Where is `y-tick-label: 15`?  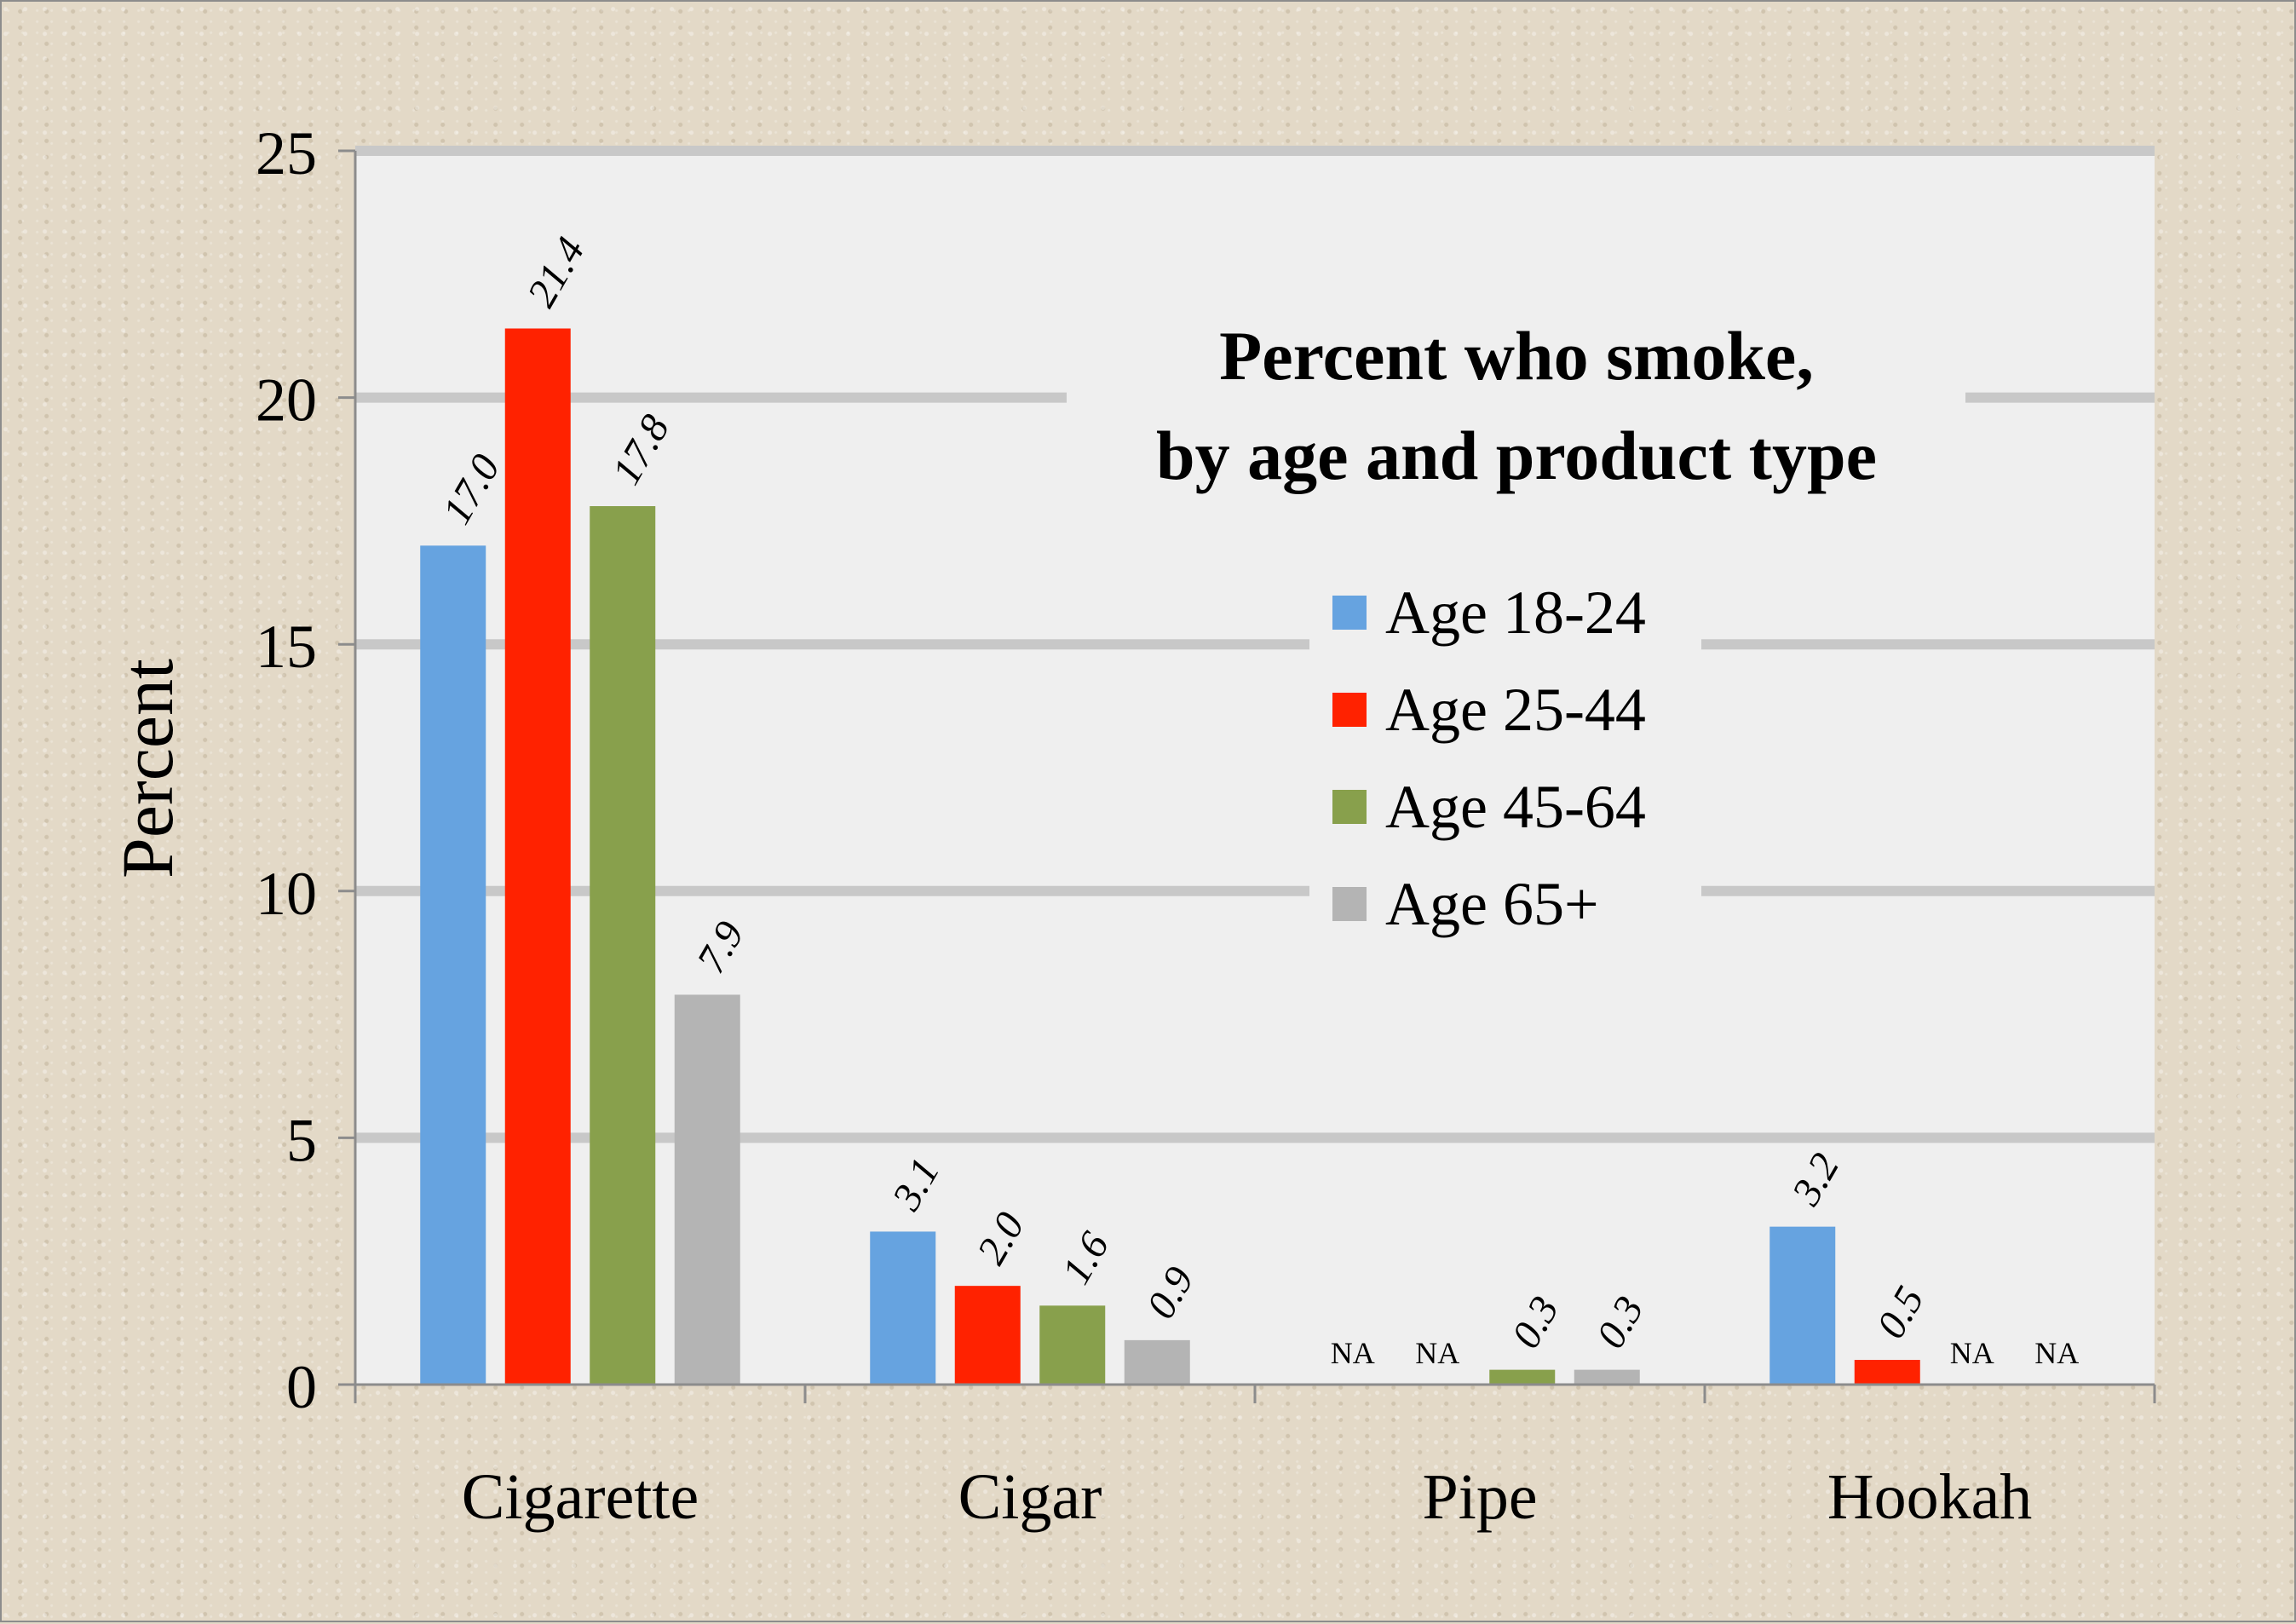 y-tick-label: 15 is located at coordinates (286, 647).